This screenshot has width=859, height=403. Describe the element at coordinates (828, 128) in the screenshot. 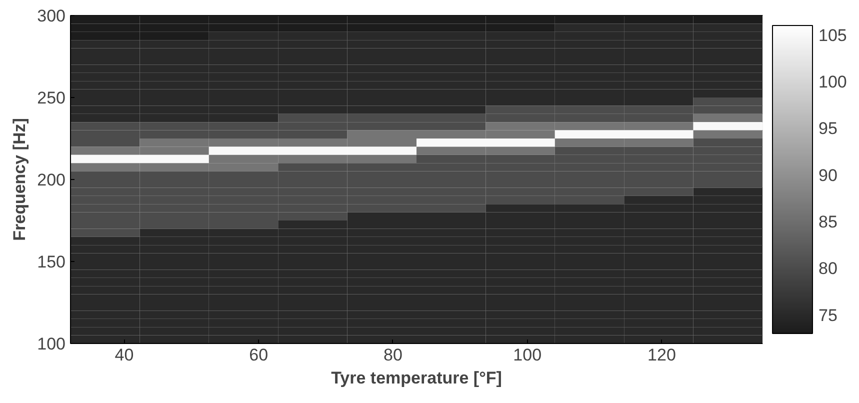

I see `color-bar-label: 95` at that location.